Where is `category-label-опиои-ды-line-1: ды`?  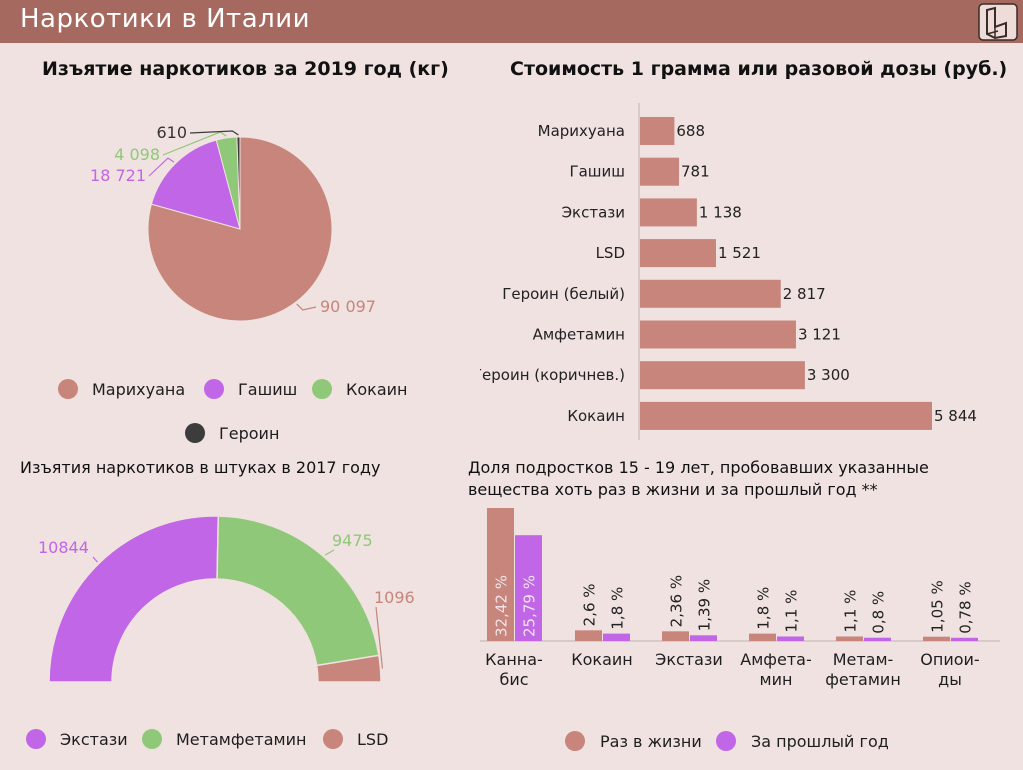 category-label-опиои-ды-line-1: ды is located at coordinates (950, 679).